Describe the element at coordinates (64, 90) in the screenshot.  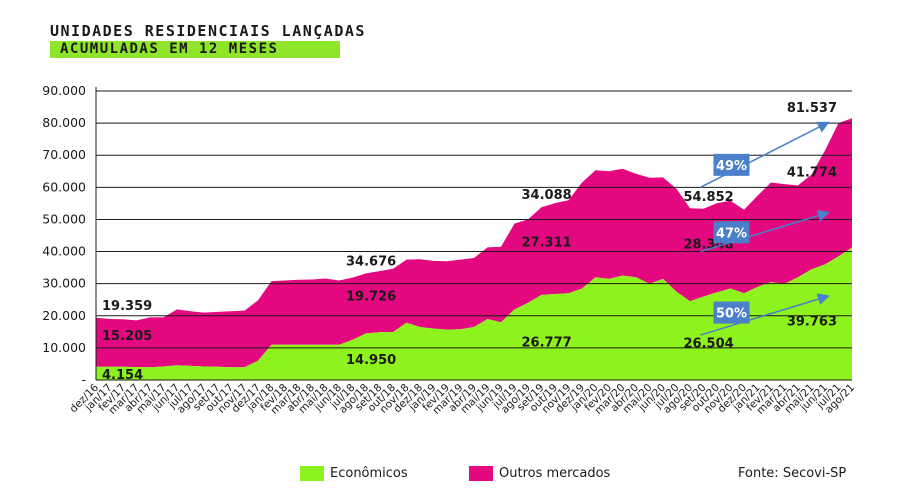
I see `y-tick-label: 90.000` at that location.